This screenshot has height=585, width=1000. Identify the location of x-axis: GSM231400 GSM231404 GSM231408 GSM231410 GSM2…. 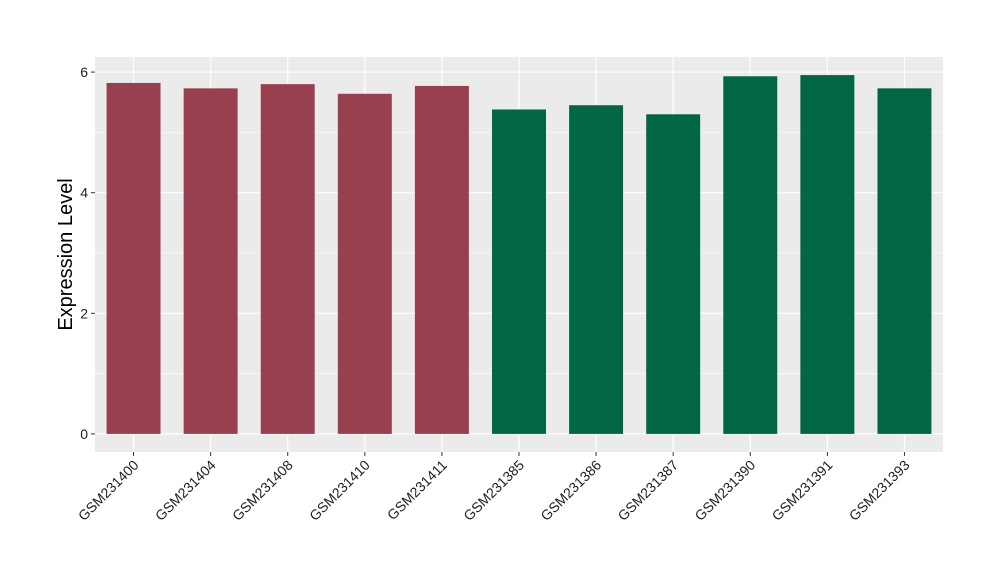
(494, 488).